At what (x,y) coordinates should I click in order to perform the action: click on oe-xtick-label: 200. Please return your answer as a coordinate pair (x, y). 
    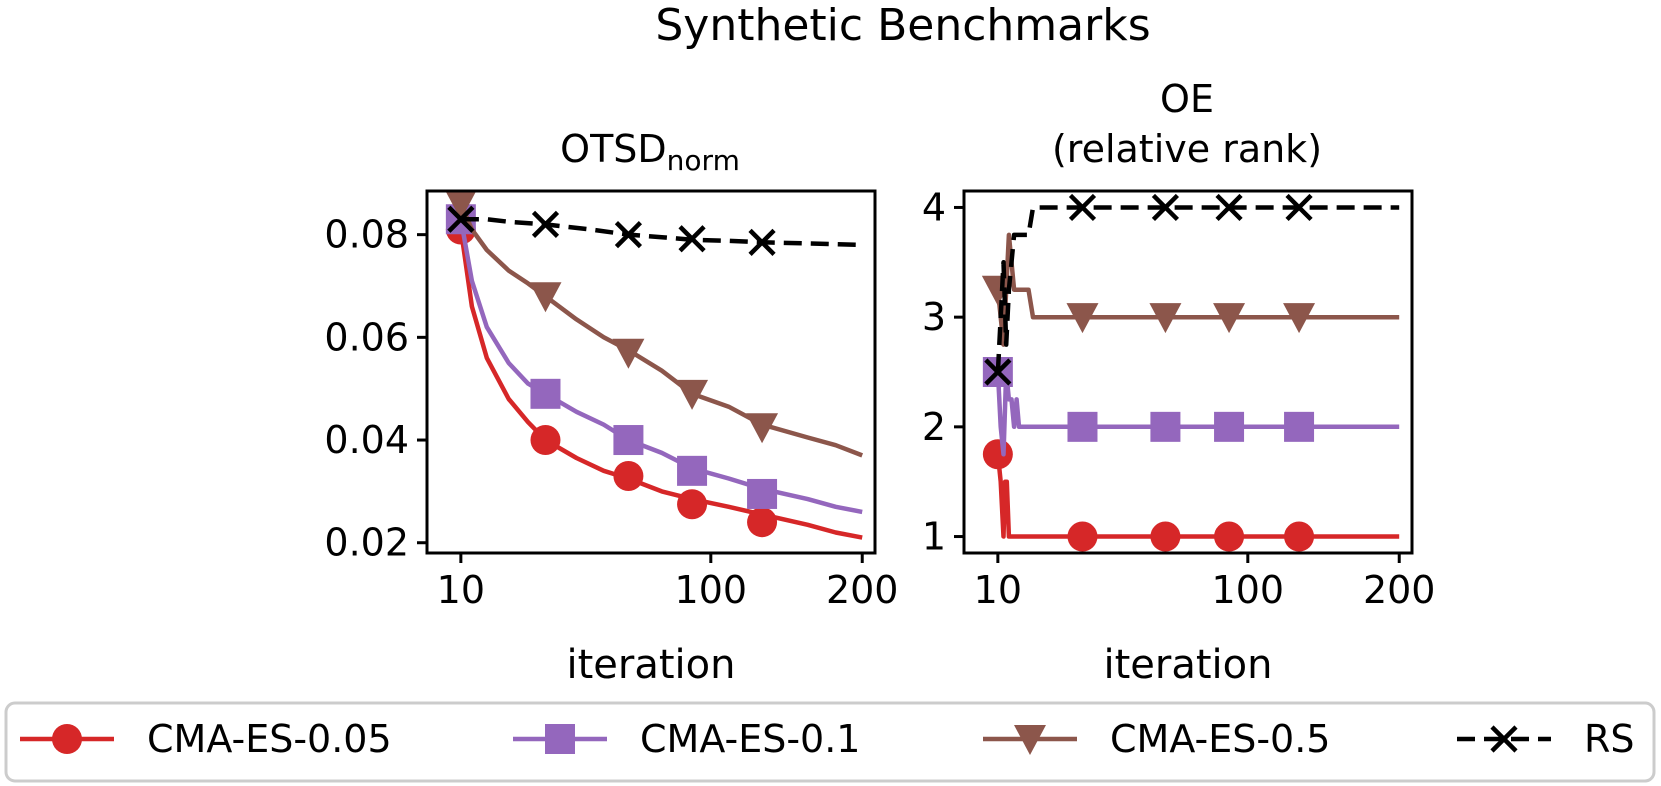
    Looking at the image, I should click on (1399, 590).